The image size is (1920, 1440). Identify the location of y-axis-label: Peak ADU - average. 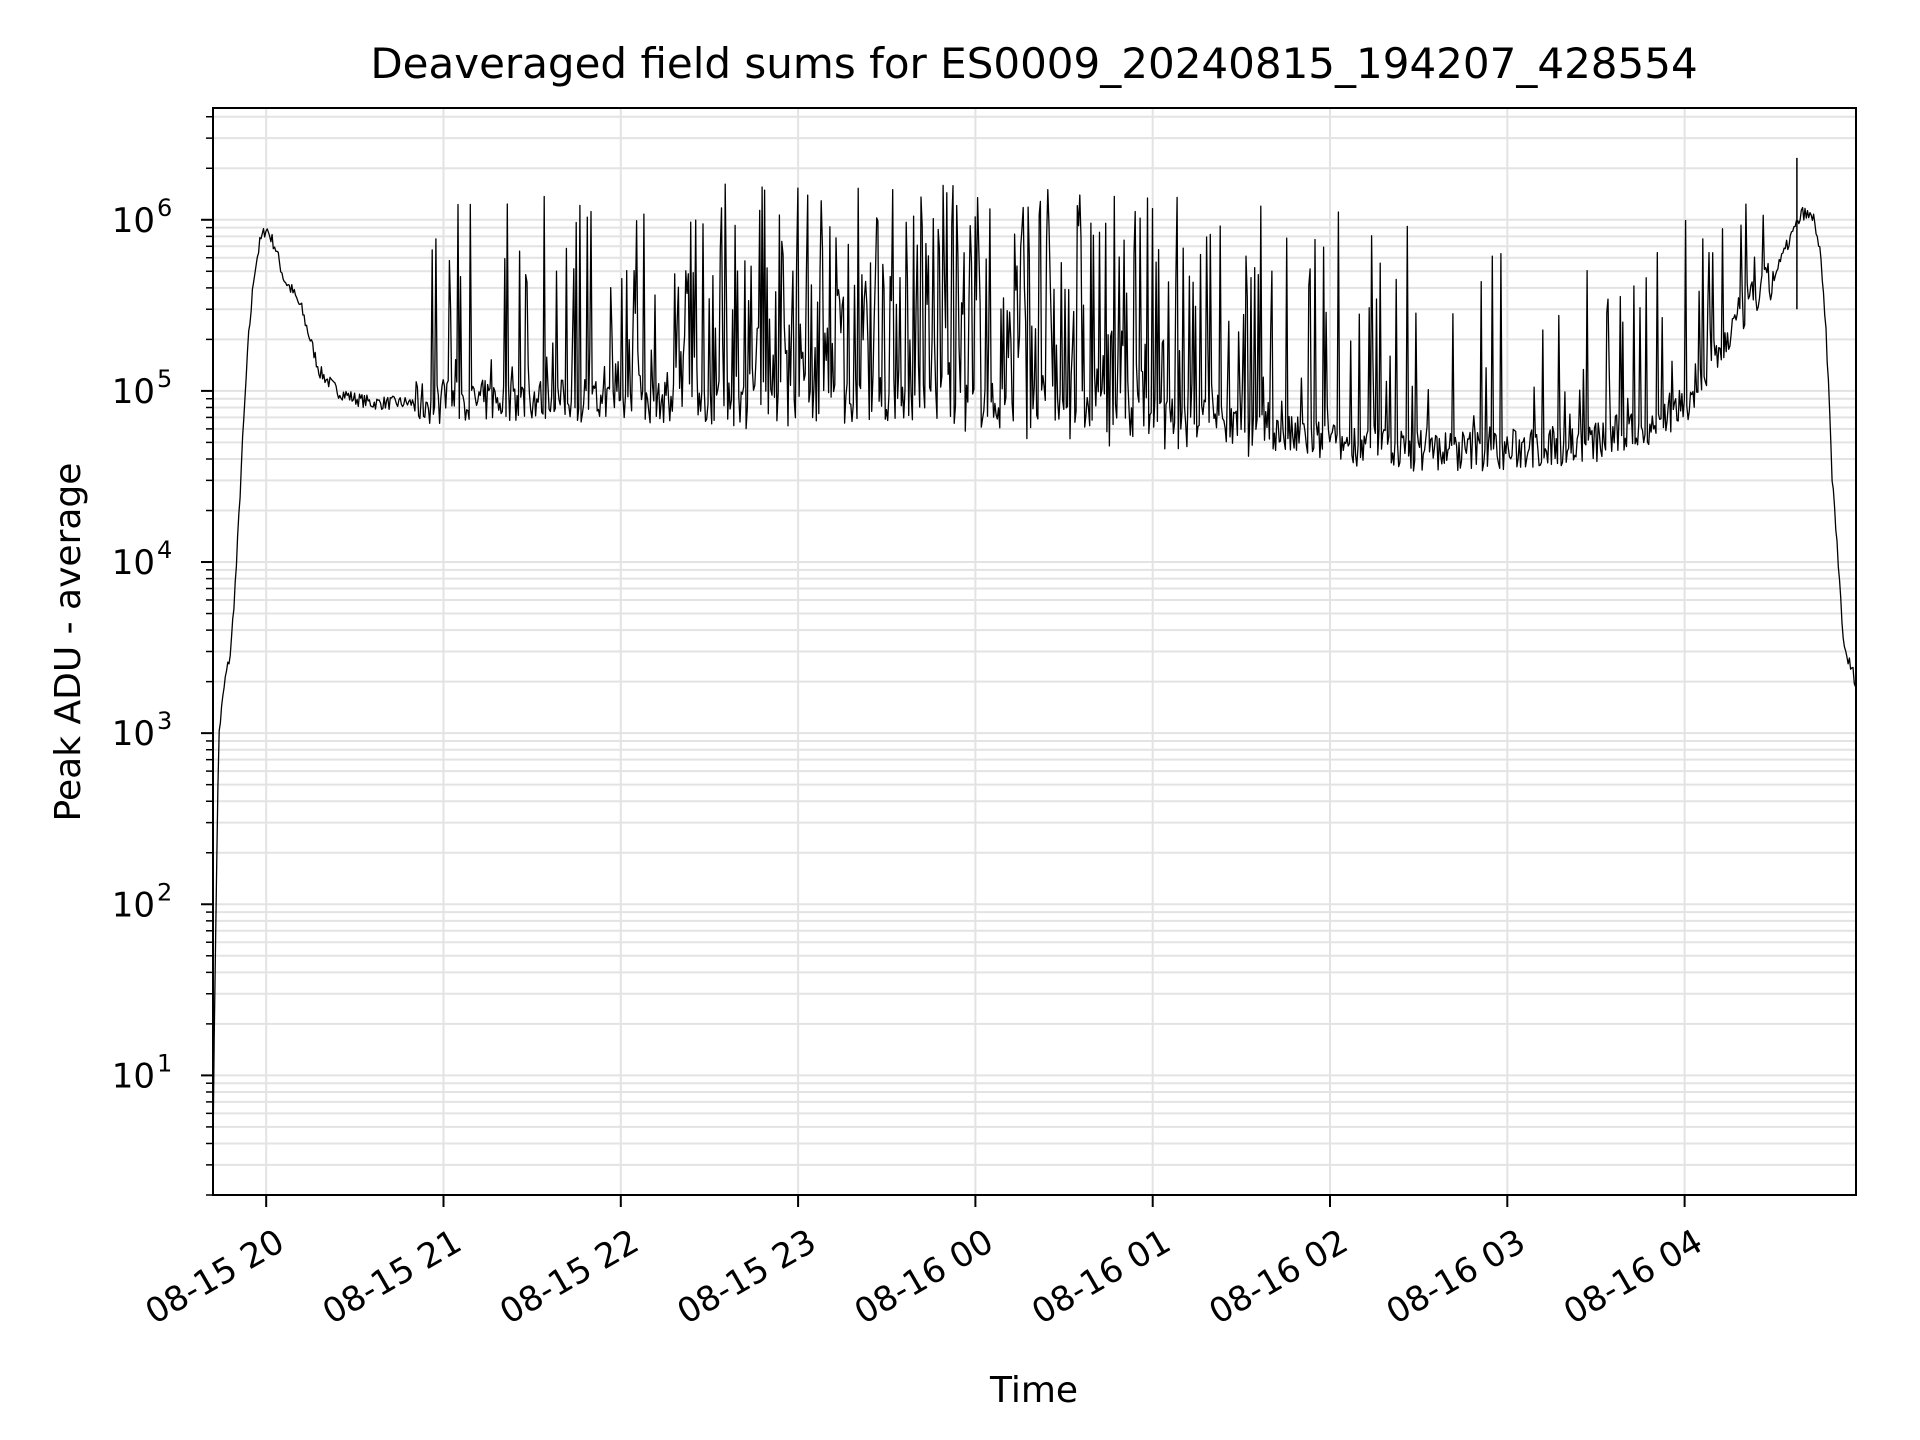
(68, 642).